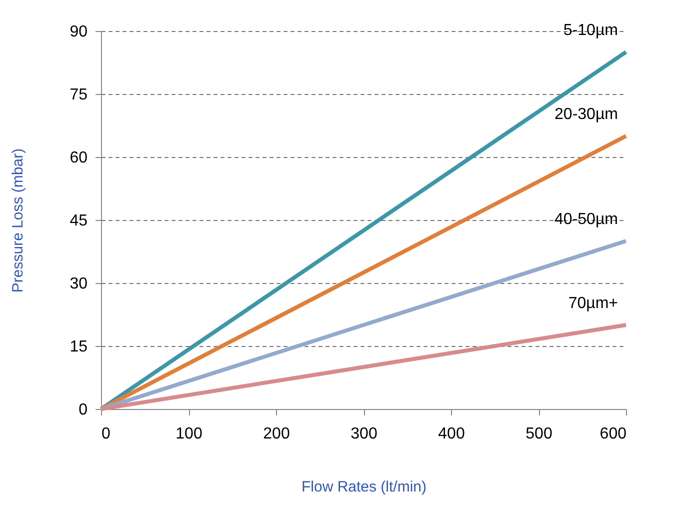 The width and height of the screenshot is (675, 522). Describe the element at coordinates (593, 303) in the screenshot. I see `series-label: 70µm+` at that location.